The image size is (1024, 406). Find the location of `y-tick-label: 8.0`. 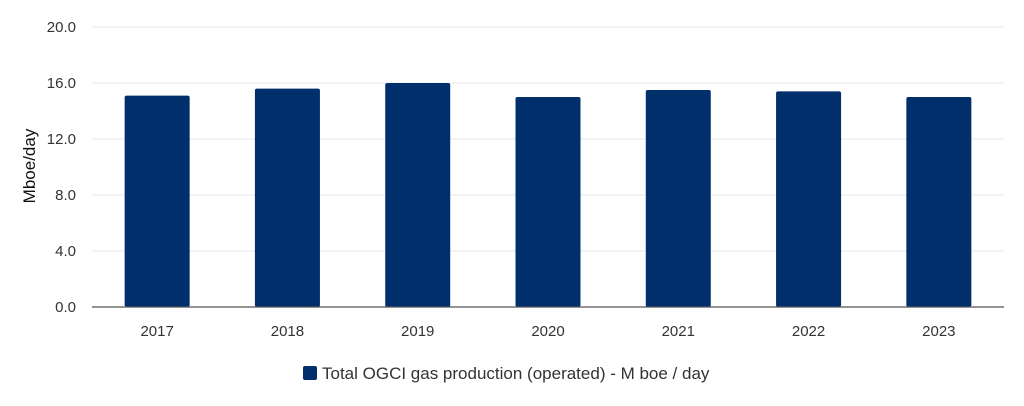

y-tick-label: 8.0 is located at coordinates (65, 195).